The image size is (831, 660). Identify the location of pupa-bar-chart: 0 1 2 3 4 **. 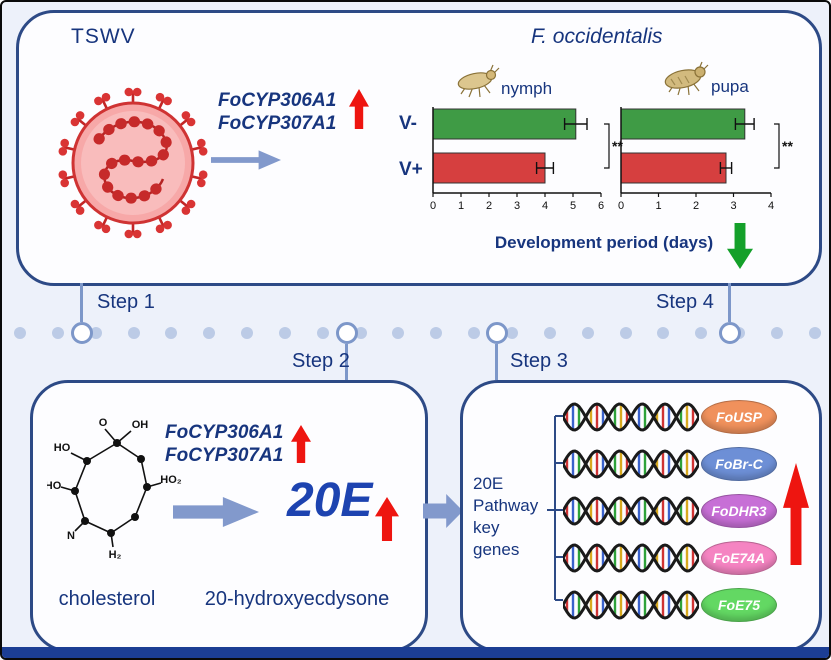
(722, 156).